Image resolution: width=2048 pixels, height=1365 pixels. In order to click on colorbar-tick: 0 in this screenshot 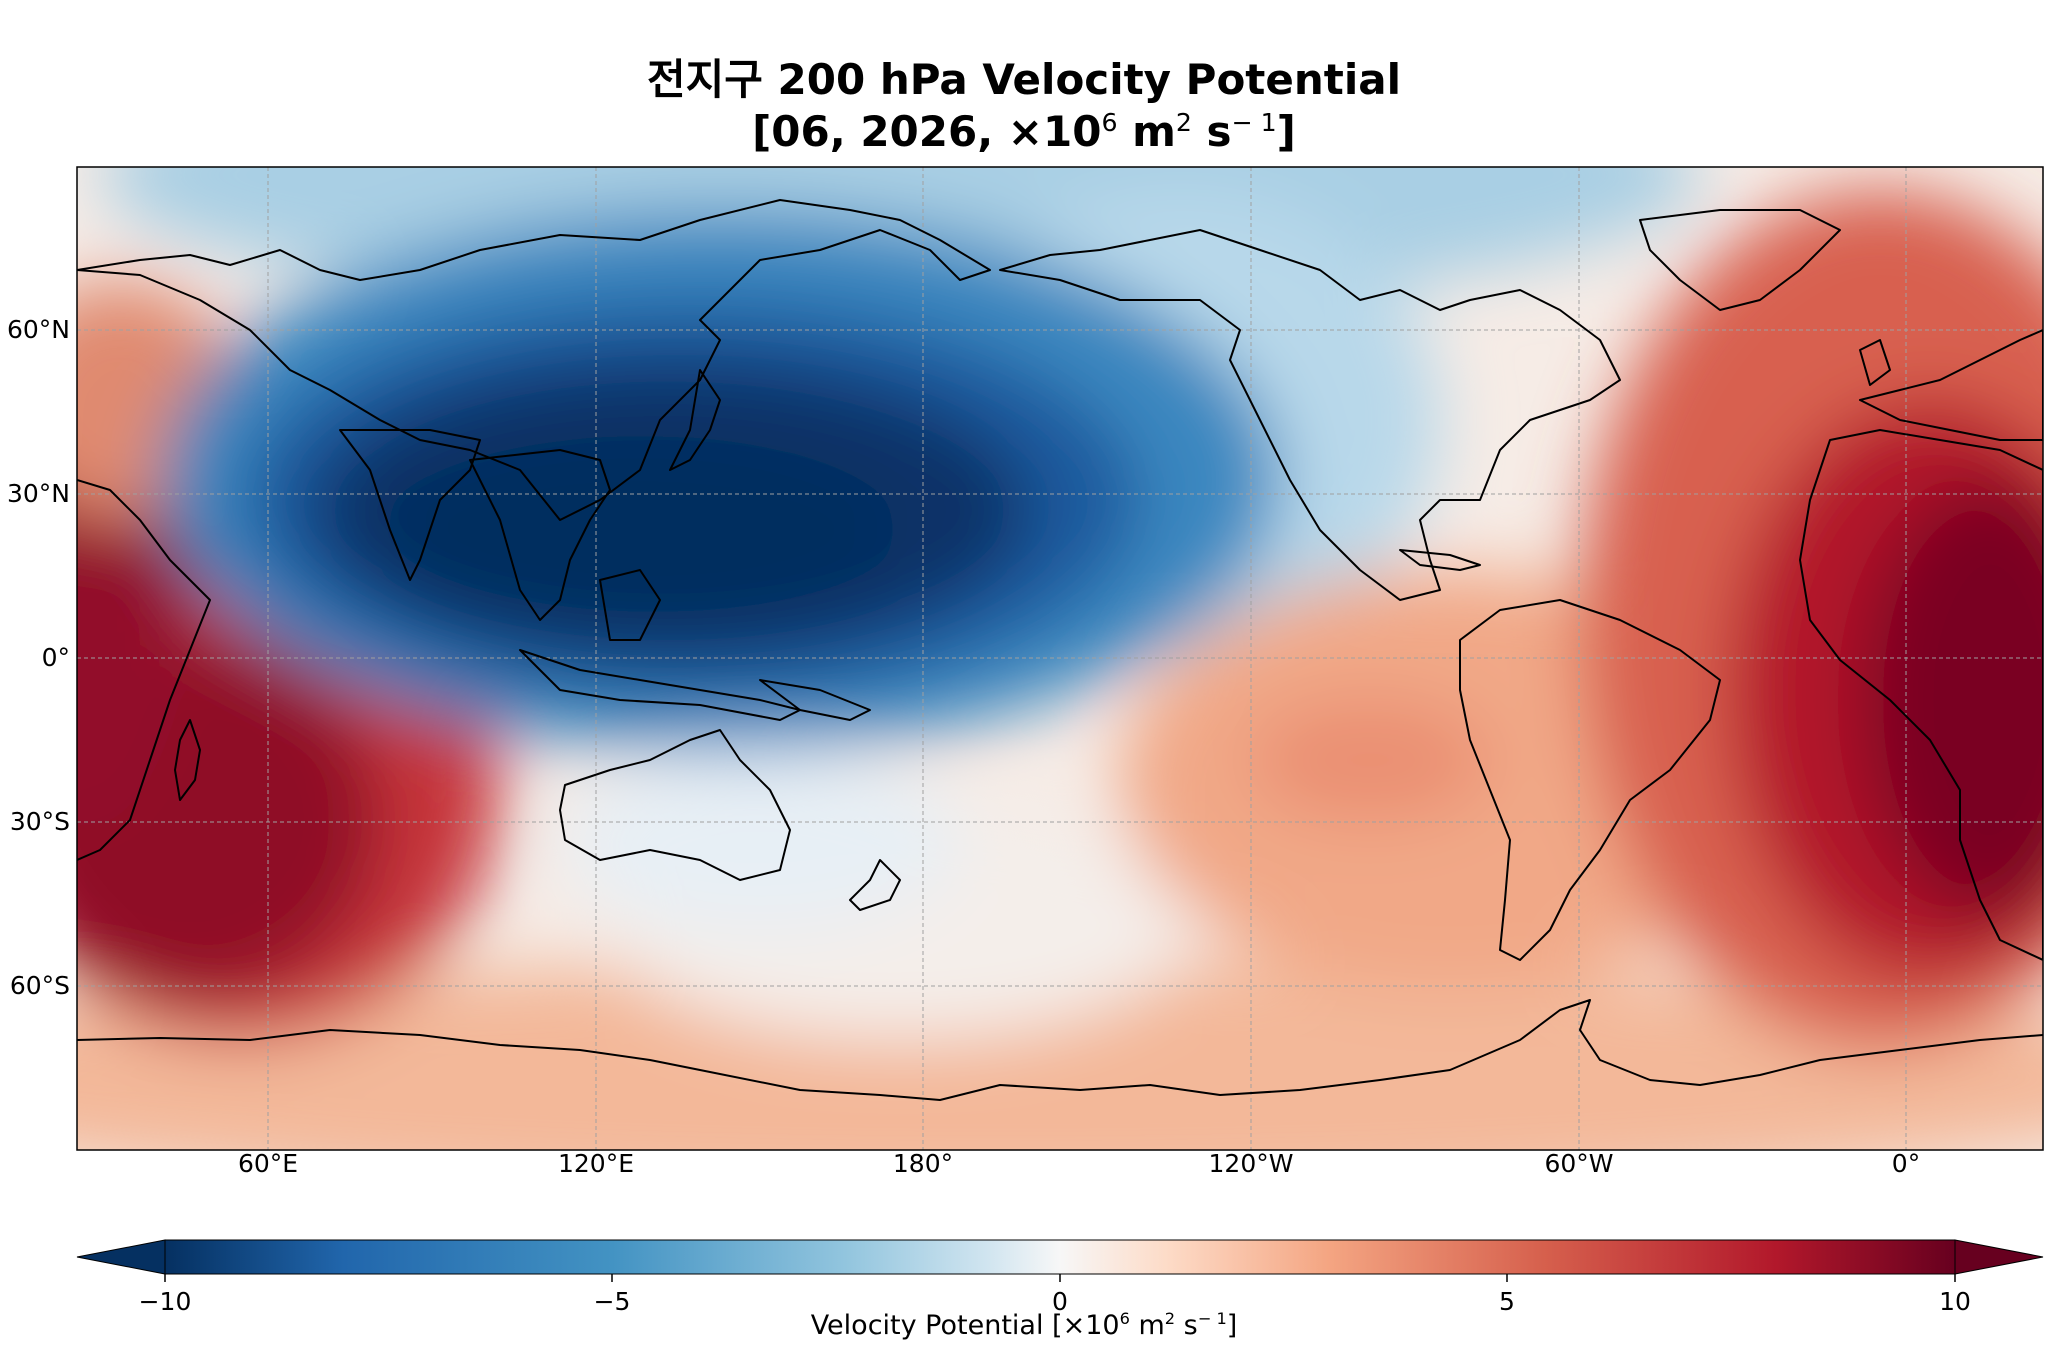, I will do `click(1060, 1301)`.